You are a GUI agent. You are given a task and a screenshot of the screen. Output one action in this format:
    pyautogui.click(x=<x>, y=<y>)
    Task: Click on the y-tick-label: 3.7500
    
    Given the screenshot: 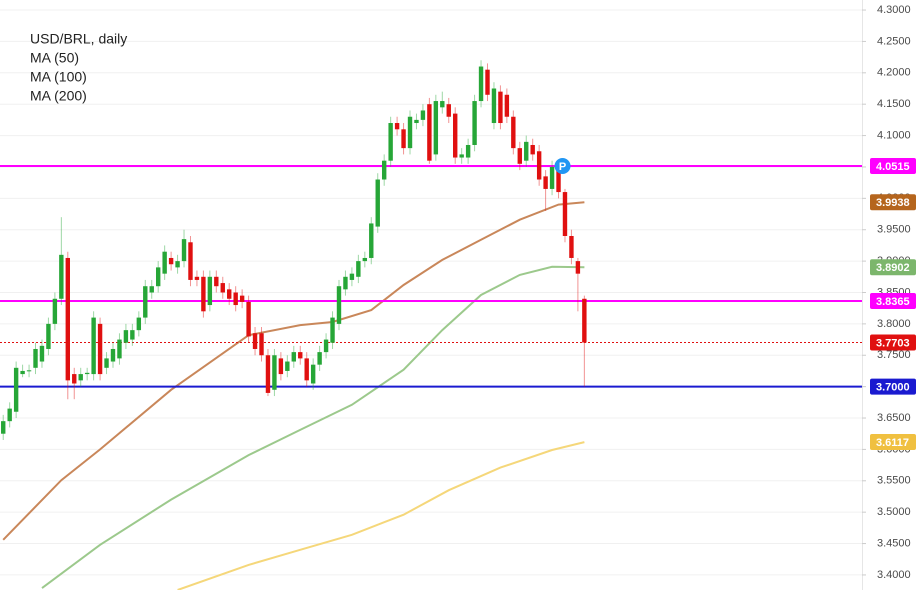 What is the action you would take?
    pyautogui.click(x=894, y=355)
    